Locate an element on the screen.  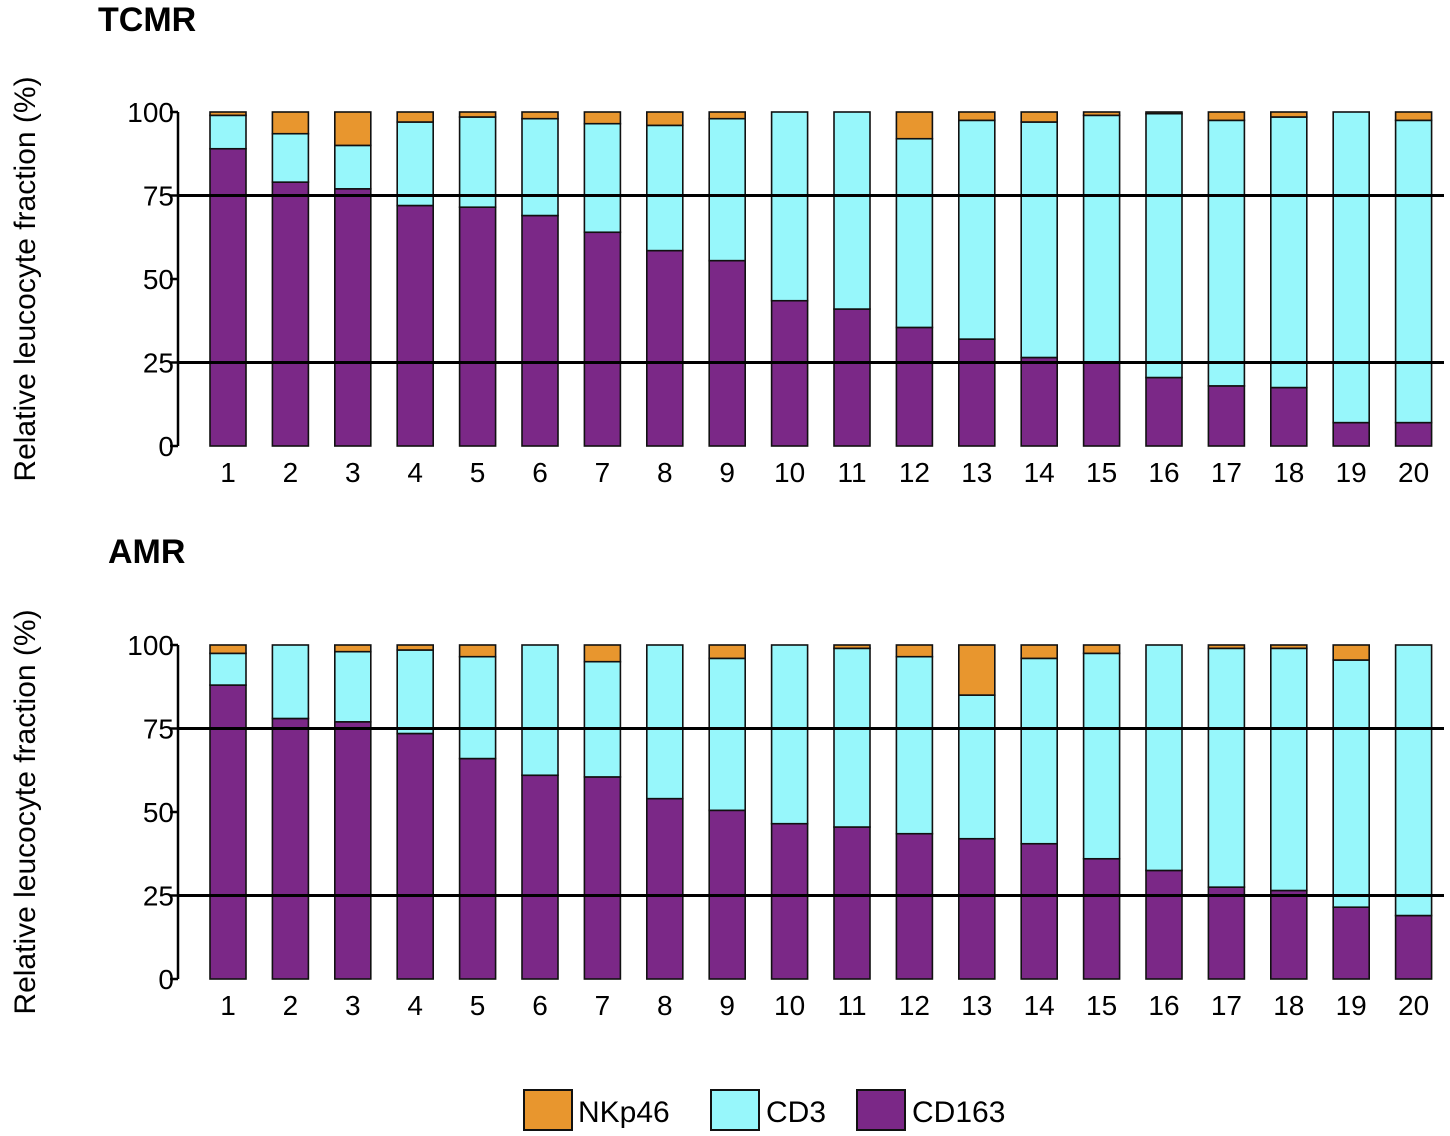
legend-item-cd163: CD163 is located at coordinates (930, 1110).